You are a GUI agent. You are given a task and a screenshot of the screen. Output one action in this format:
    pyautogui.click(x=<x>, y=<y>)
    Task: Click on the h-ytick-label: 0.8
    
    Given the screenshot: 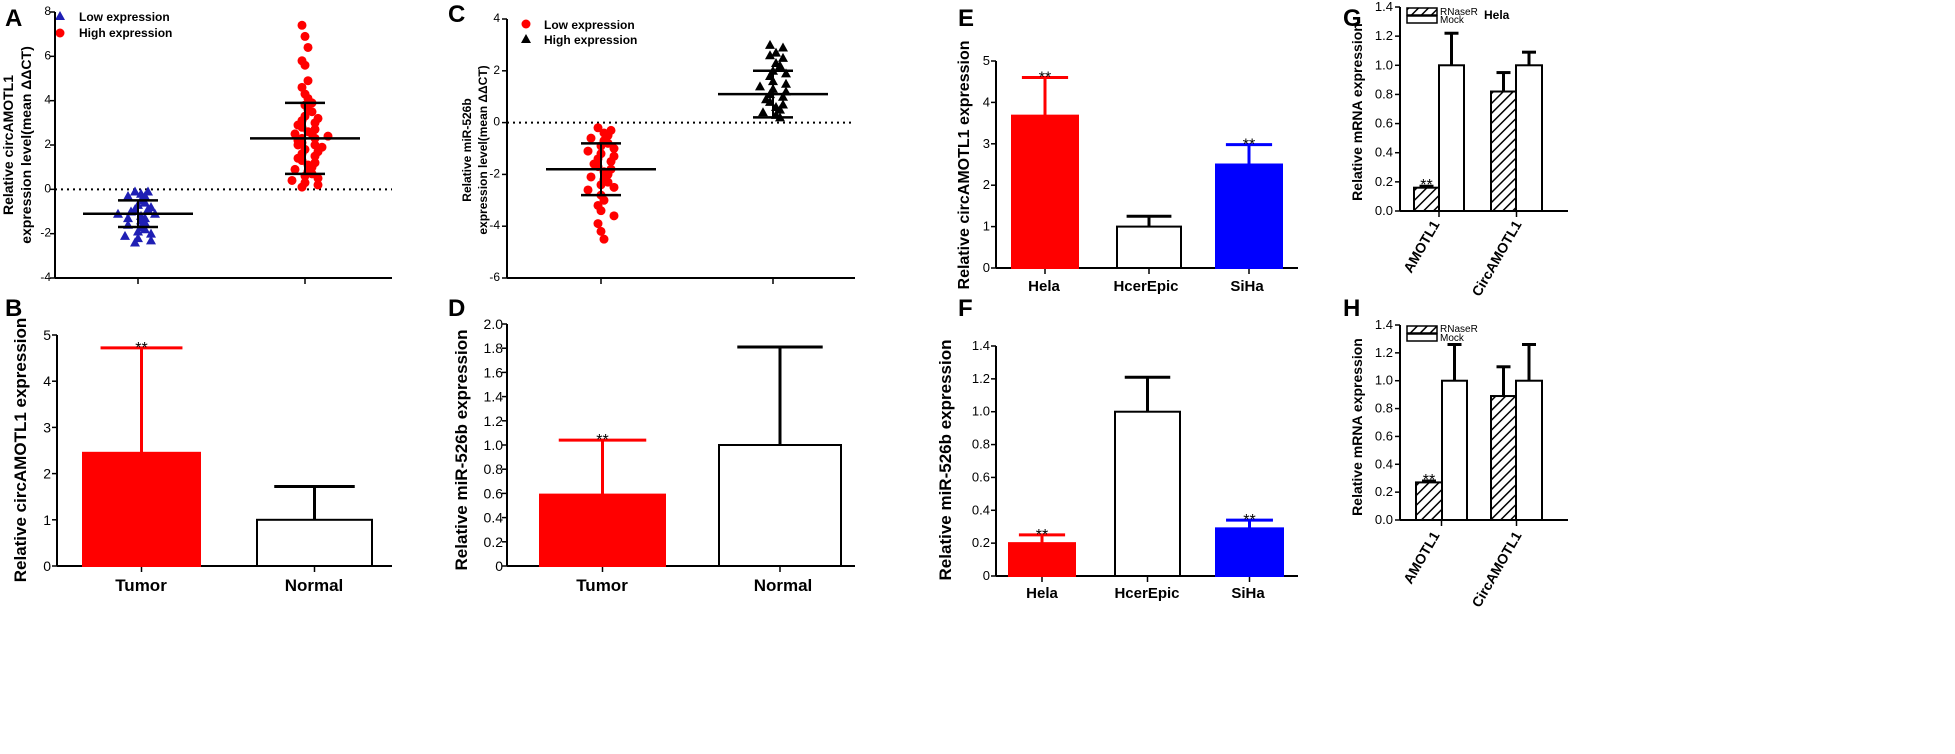 What is the action you would take?
    pyautogui.click(x=1384, y=408)
    